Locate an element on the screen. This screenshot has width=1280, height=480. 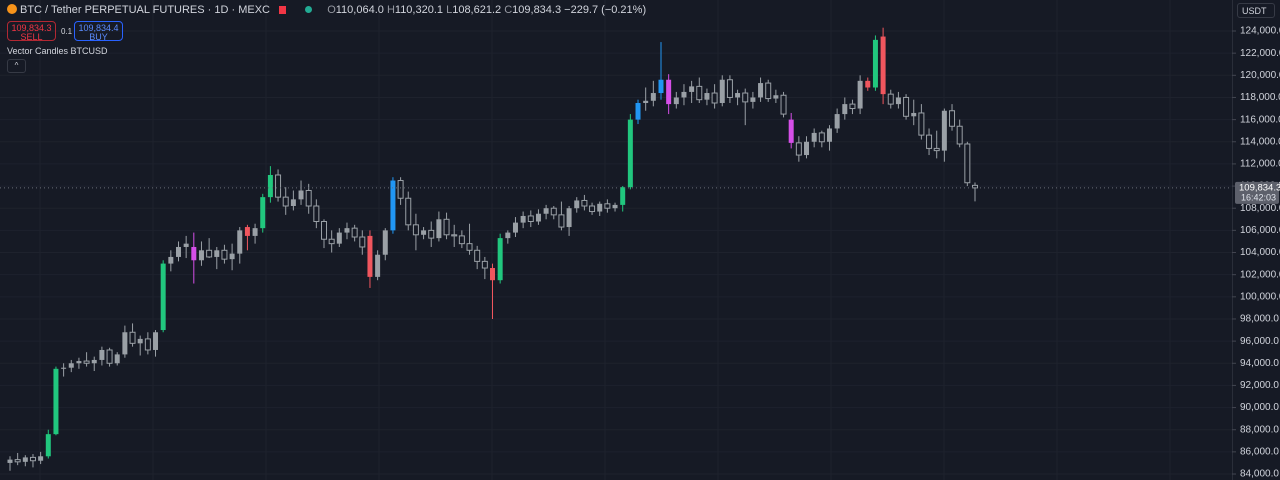
ohlc-value: 110,320.1 is located at coordinates (419, 10).